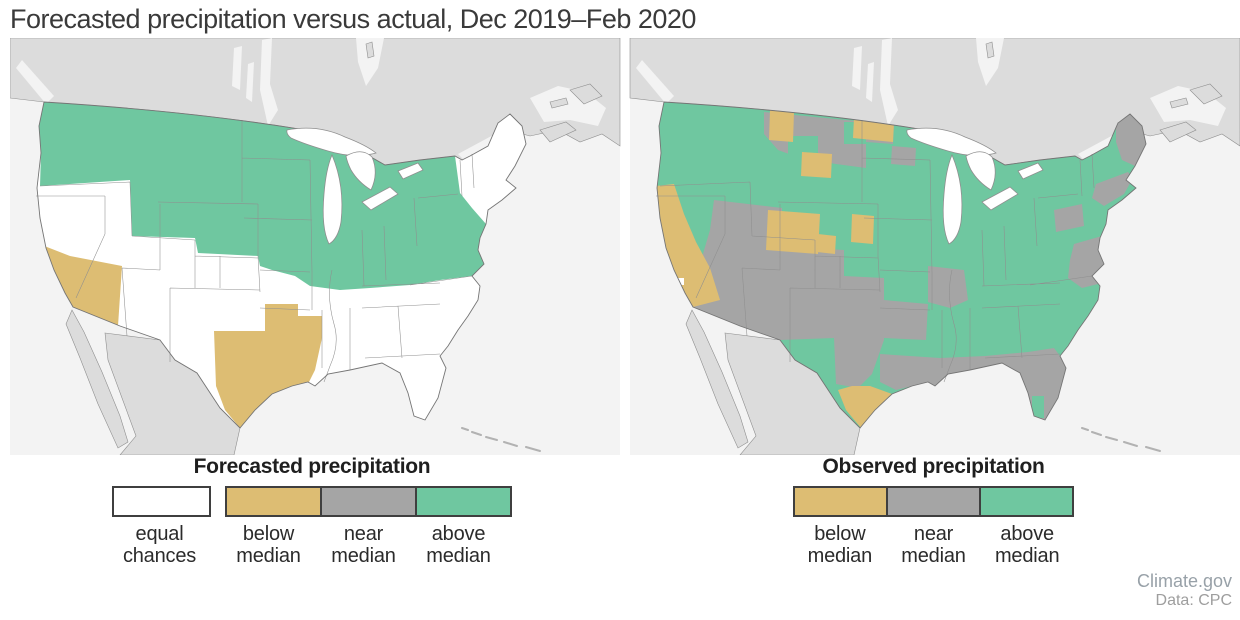  Describe the element at coordinates (161, 501) in the screenshot. I see `swatch-equal-chances` at that location.